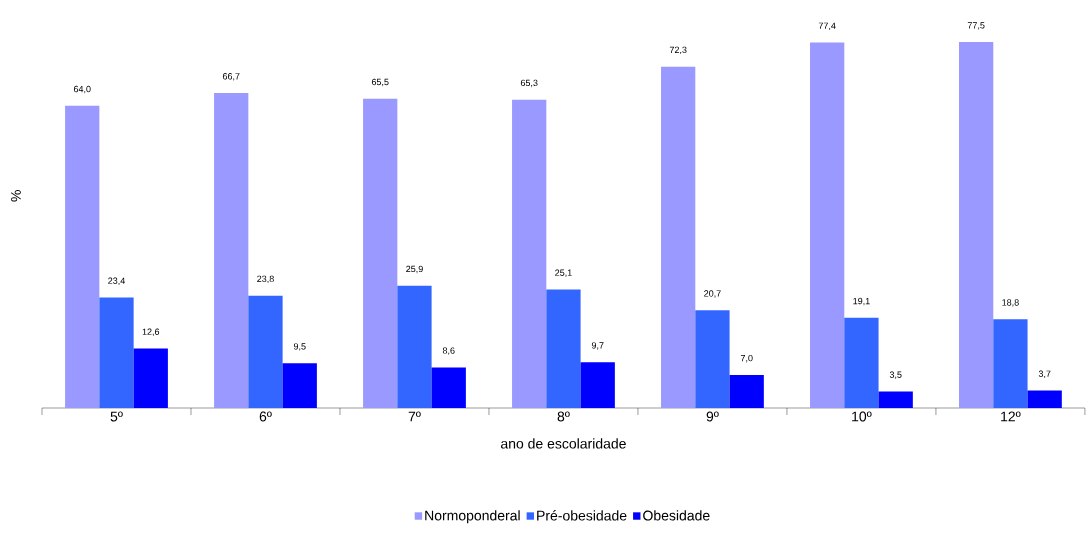  What do you see at coordinates (414, 416) in the screenshot?
I see `x-tick-label: 7º` at bounding box center [414, 416].